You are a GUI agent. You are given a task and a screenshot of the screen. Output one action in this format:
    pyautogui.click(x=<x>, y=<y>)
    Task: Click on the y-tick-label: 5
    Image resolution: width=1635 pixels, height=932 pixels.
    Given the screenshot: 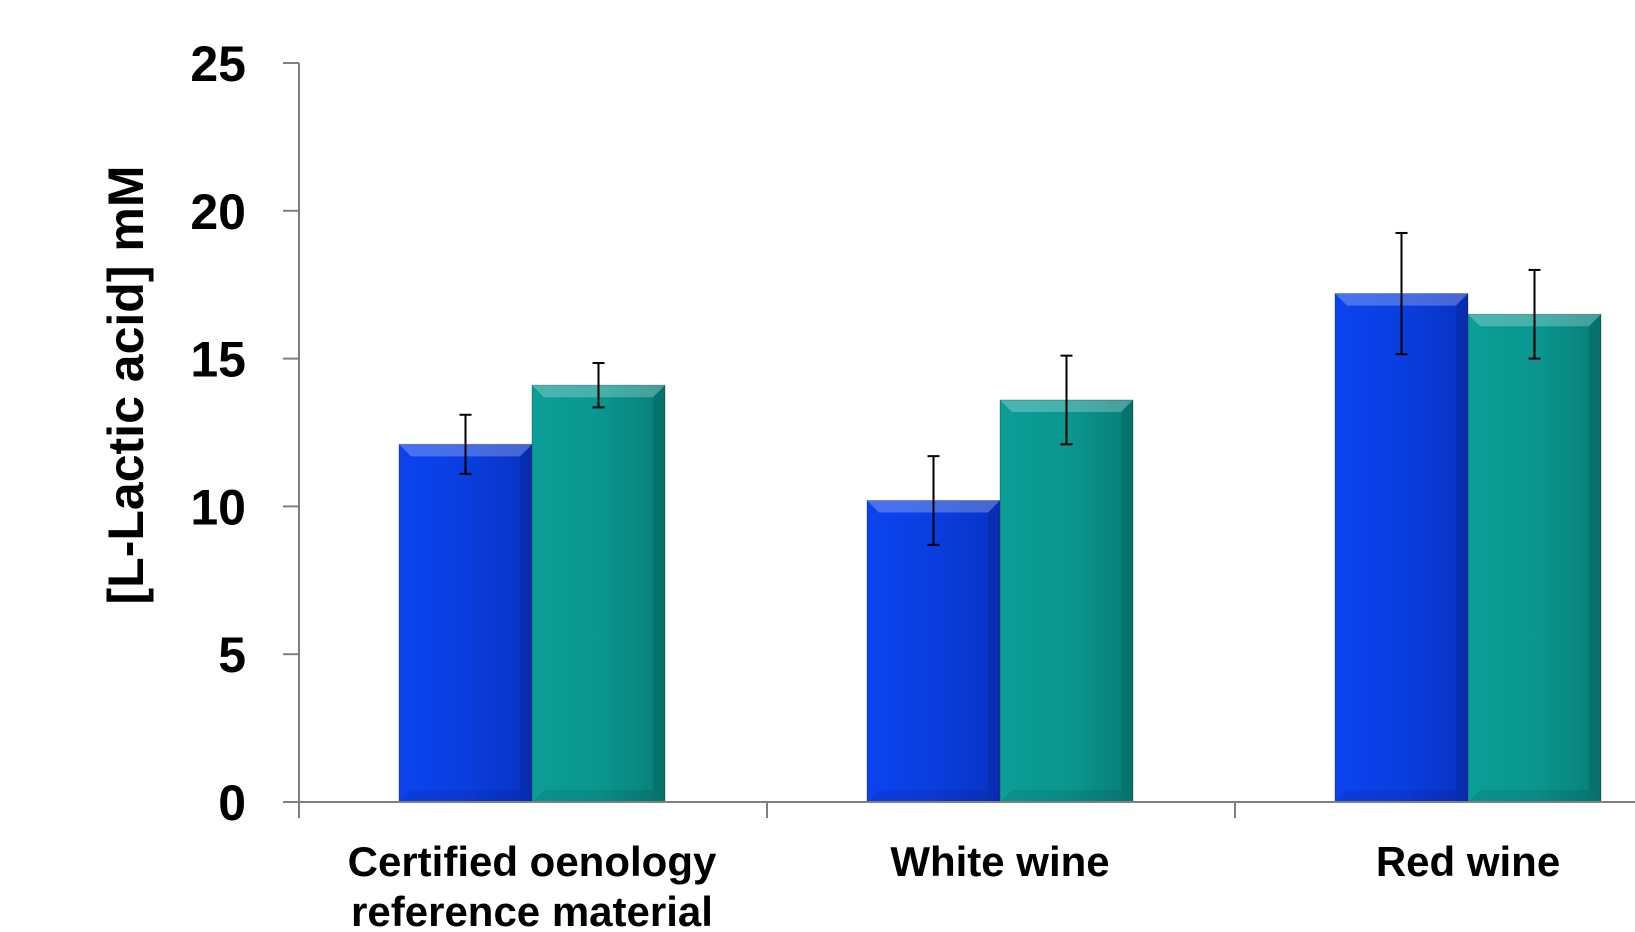 What is the action you would take?
    pyautogui.click(x=232, y=655)
    